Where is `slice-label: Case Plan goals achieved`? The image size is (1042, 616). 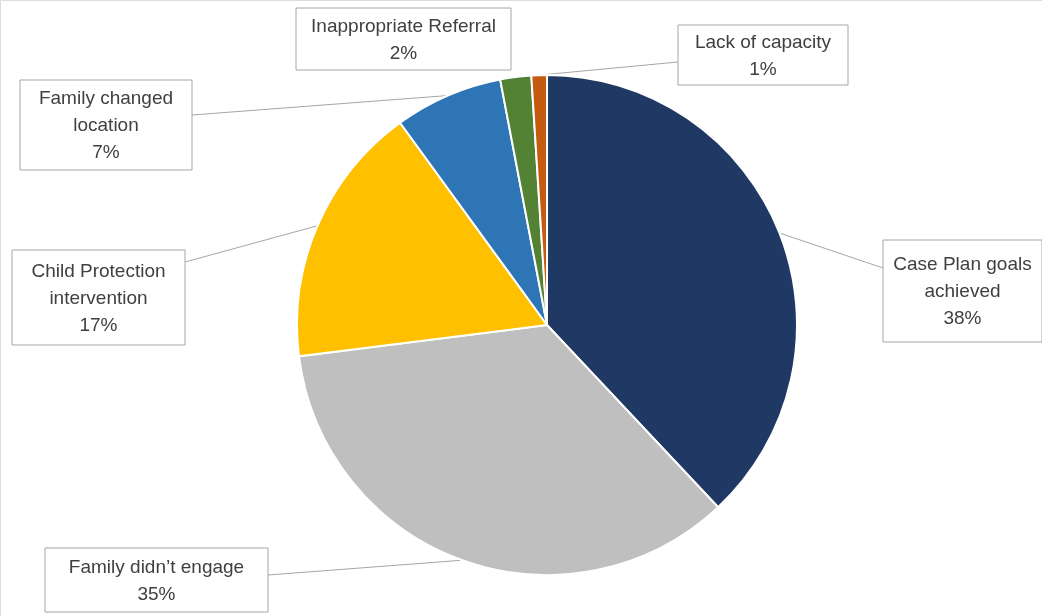
slice-label: Case Plan goals achieved is located at coordinates (962, 277).